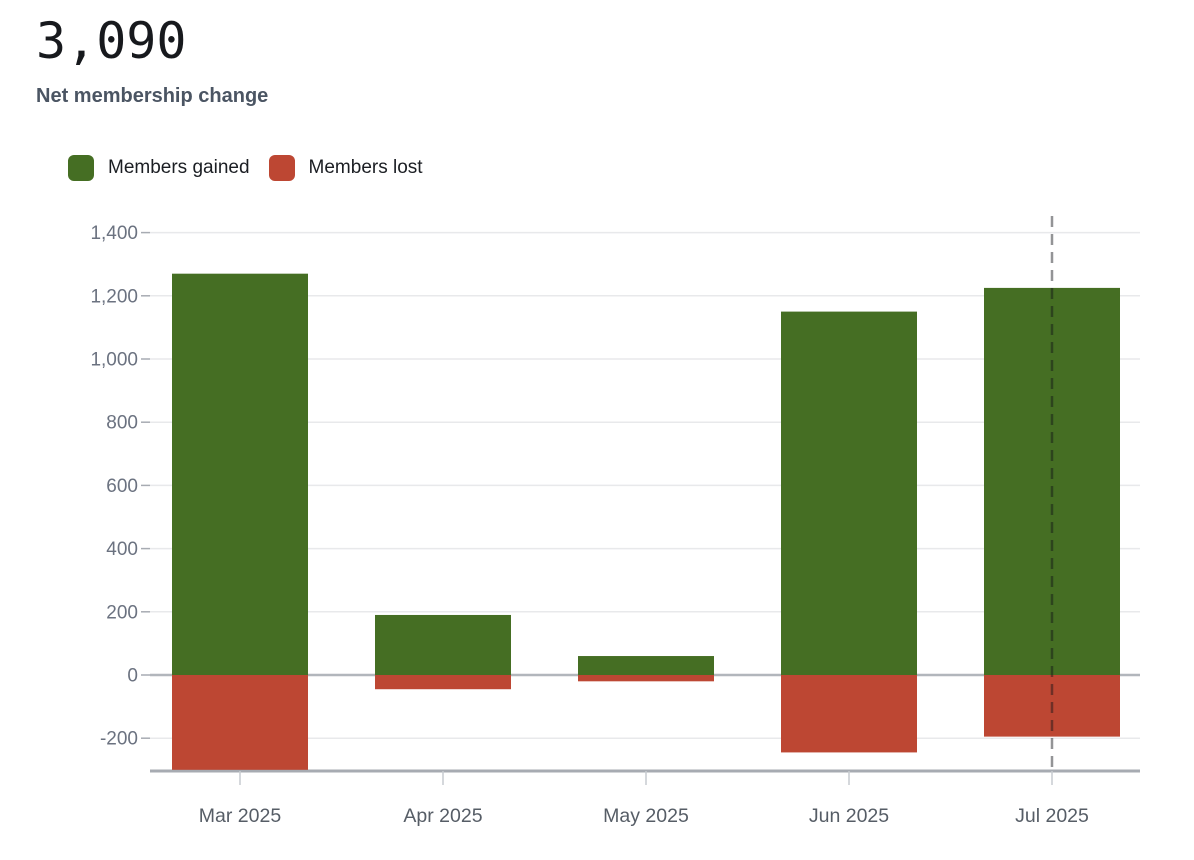 This screenshot has height=860, width=1194. I want to click on y-axis-label: 200, so click(122, 612).